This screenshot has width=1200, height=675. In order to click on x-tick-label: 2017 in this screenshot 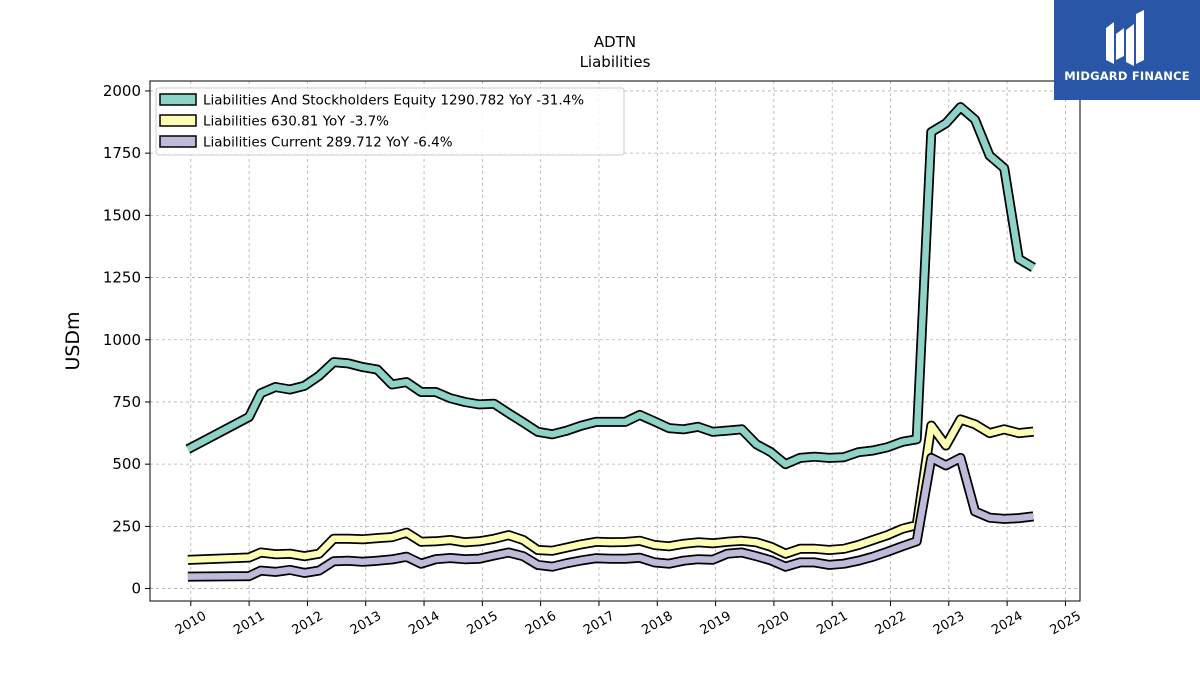, I will do `click(599, 624)`.